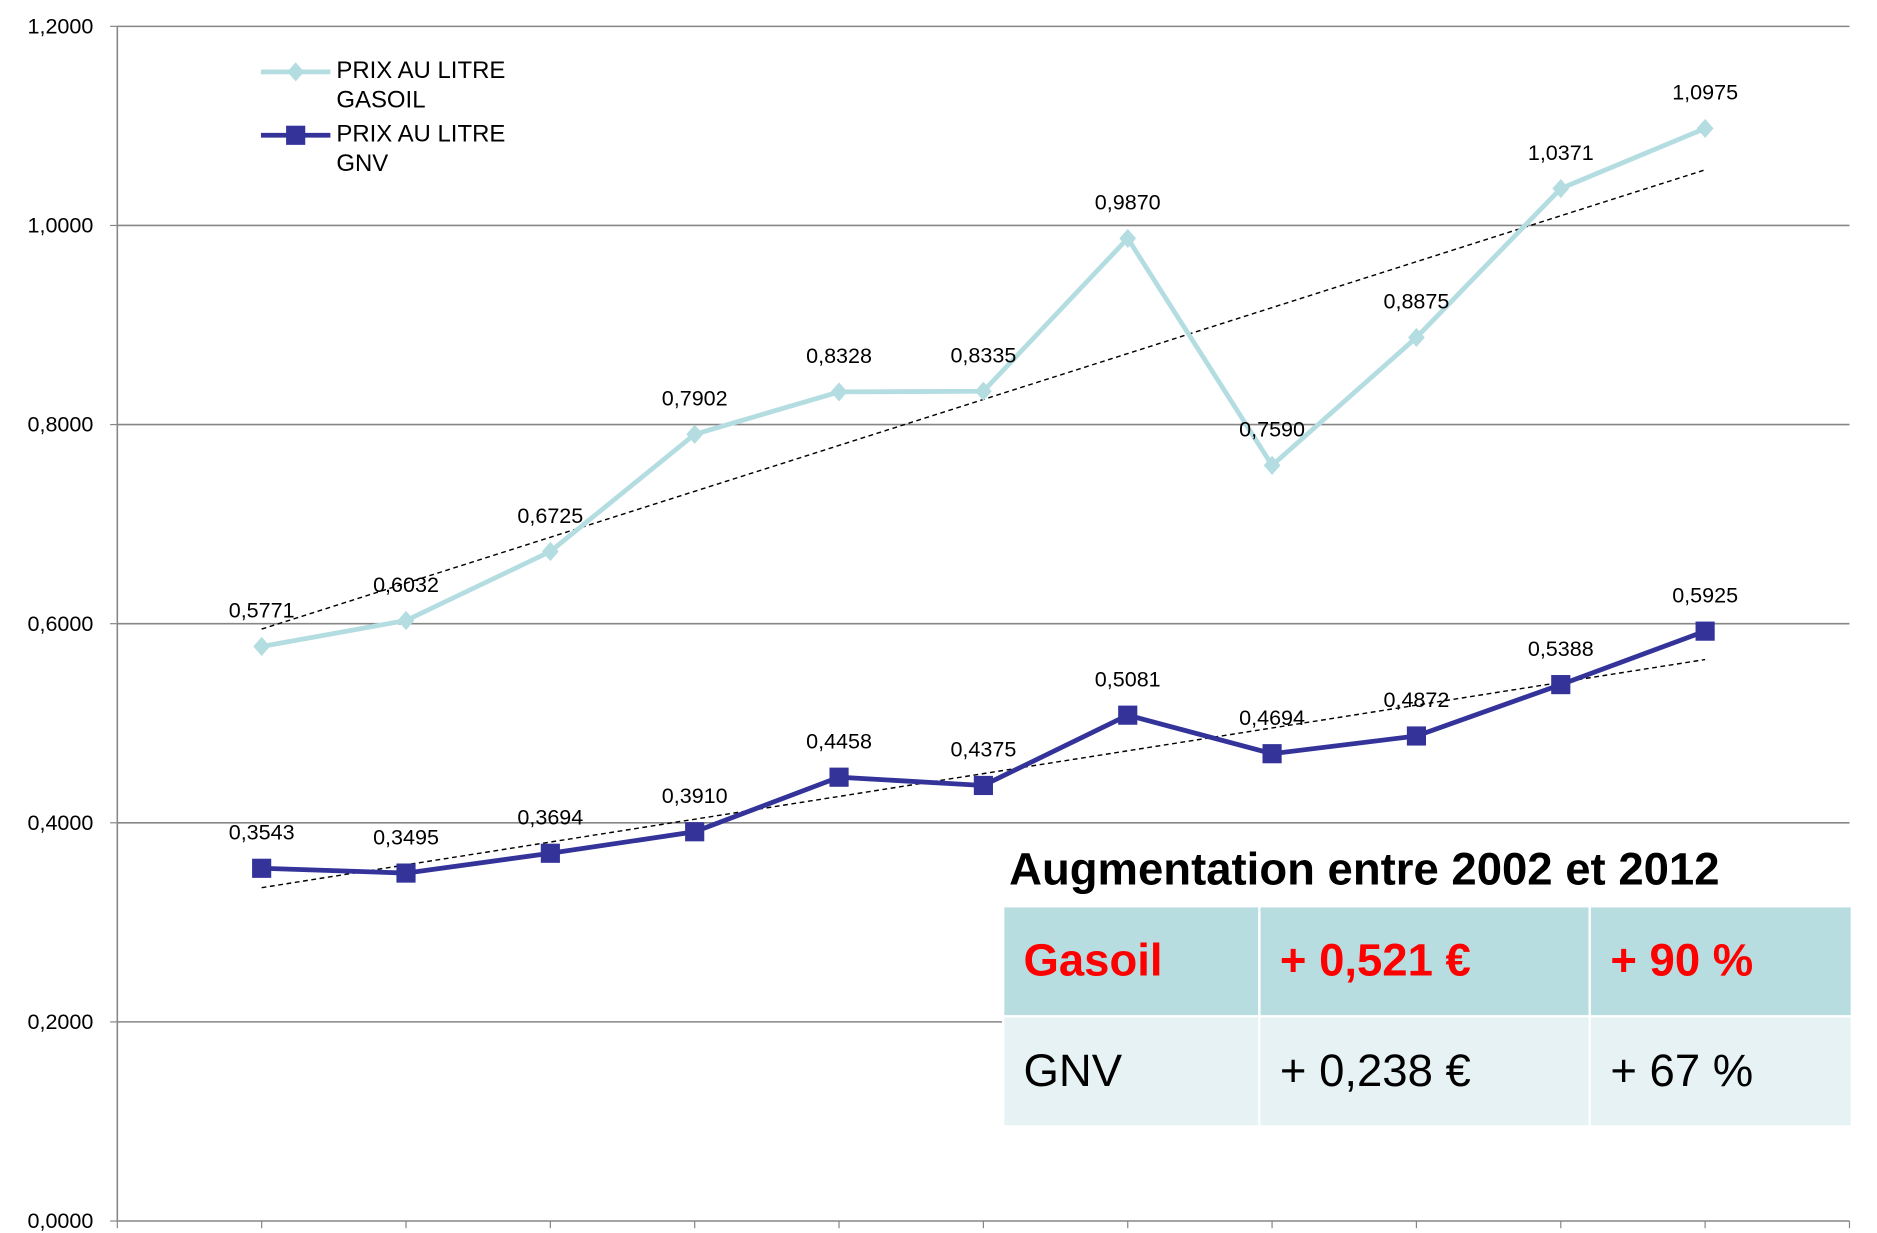  What do you see at coordinates (839, 741) in the screenshot?
I see `data-label: 0,4458` at bounding box center [839, 741].